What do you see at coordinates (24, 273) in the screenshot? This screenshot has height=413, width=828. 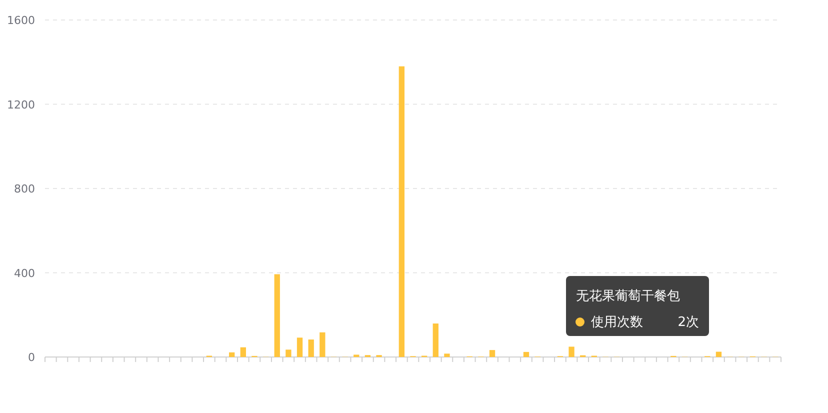 I see `y-tick-label: 400` at bounding box center [24, 273].